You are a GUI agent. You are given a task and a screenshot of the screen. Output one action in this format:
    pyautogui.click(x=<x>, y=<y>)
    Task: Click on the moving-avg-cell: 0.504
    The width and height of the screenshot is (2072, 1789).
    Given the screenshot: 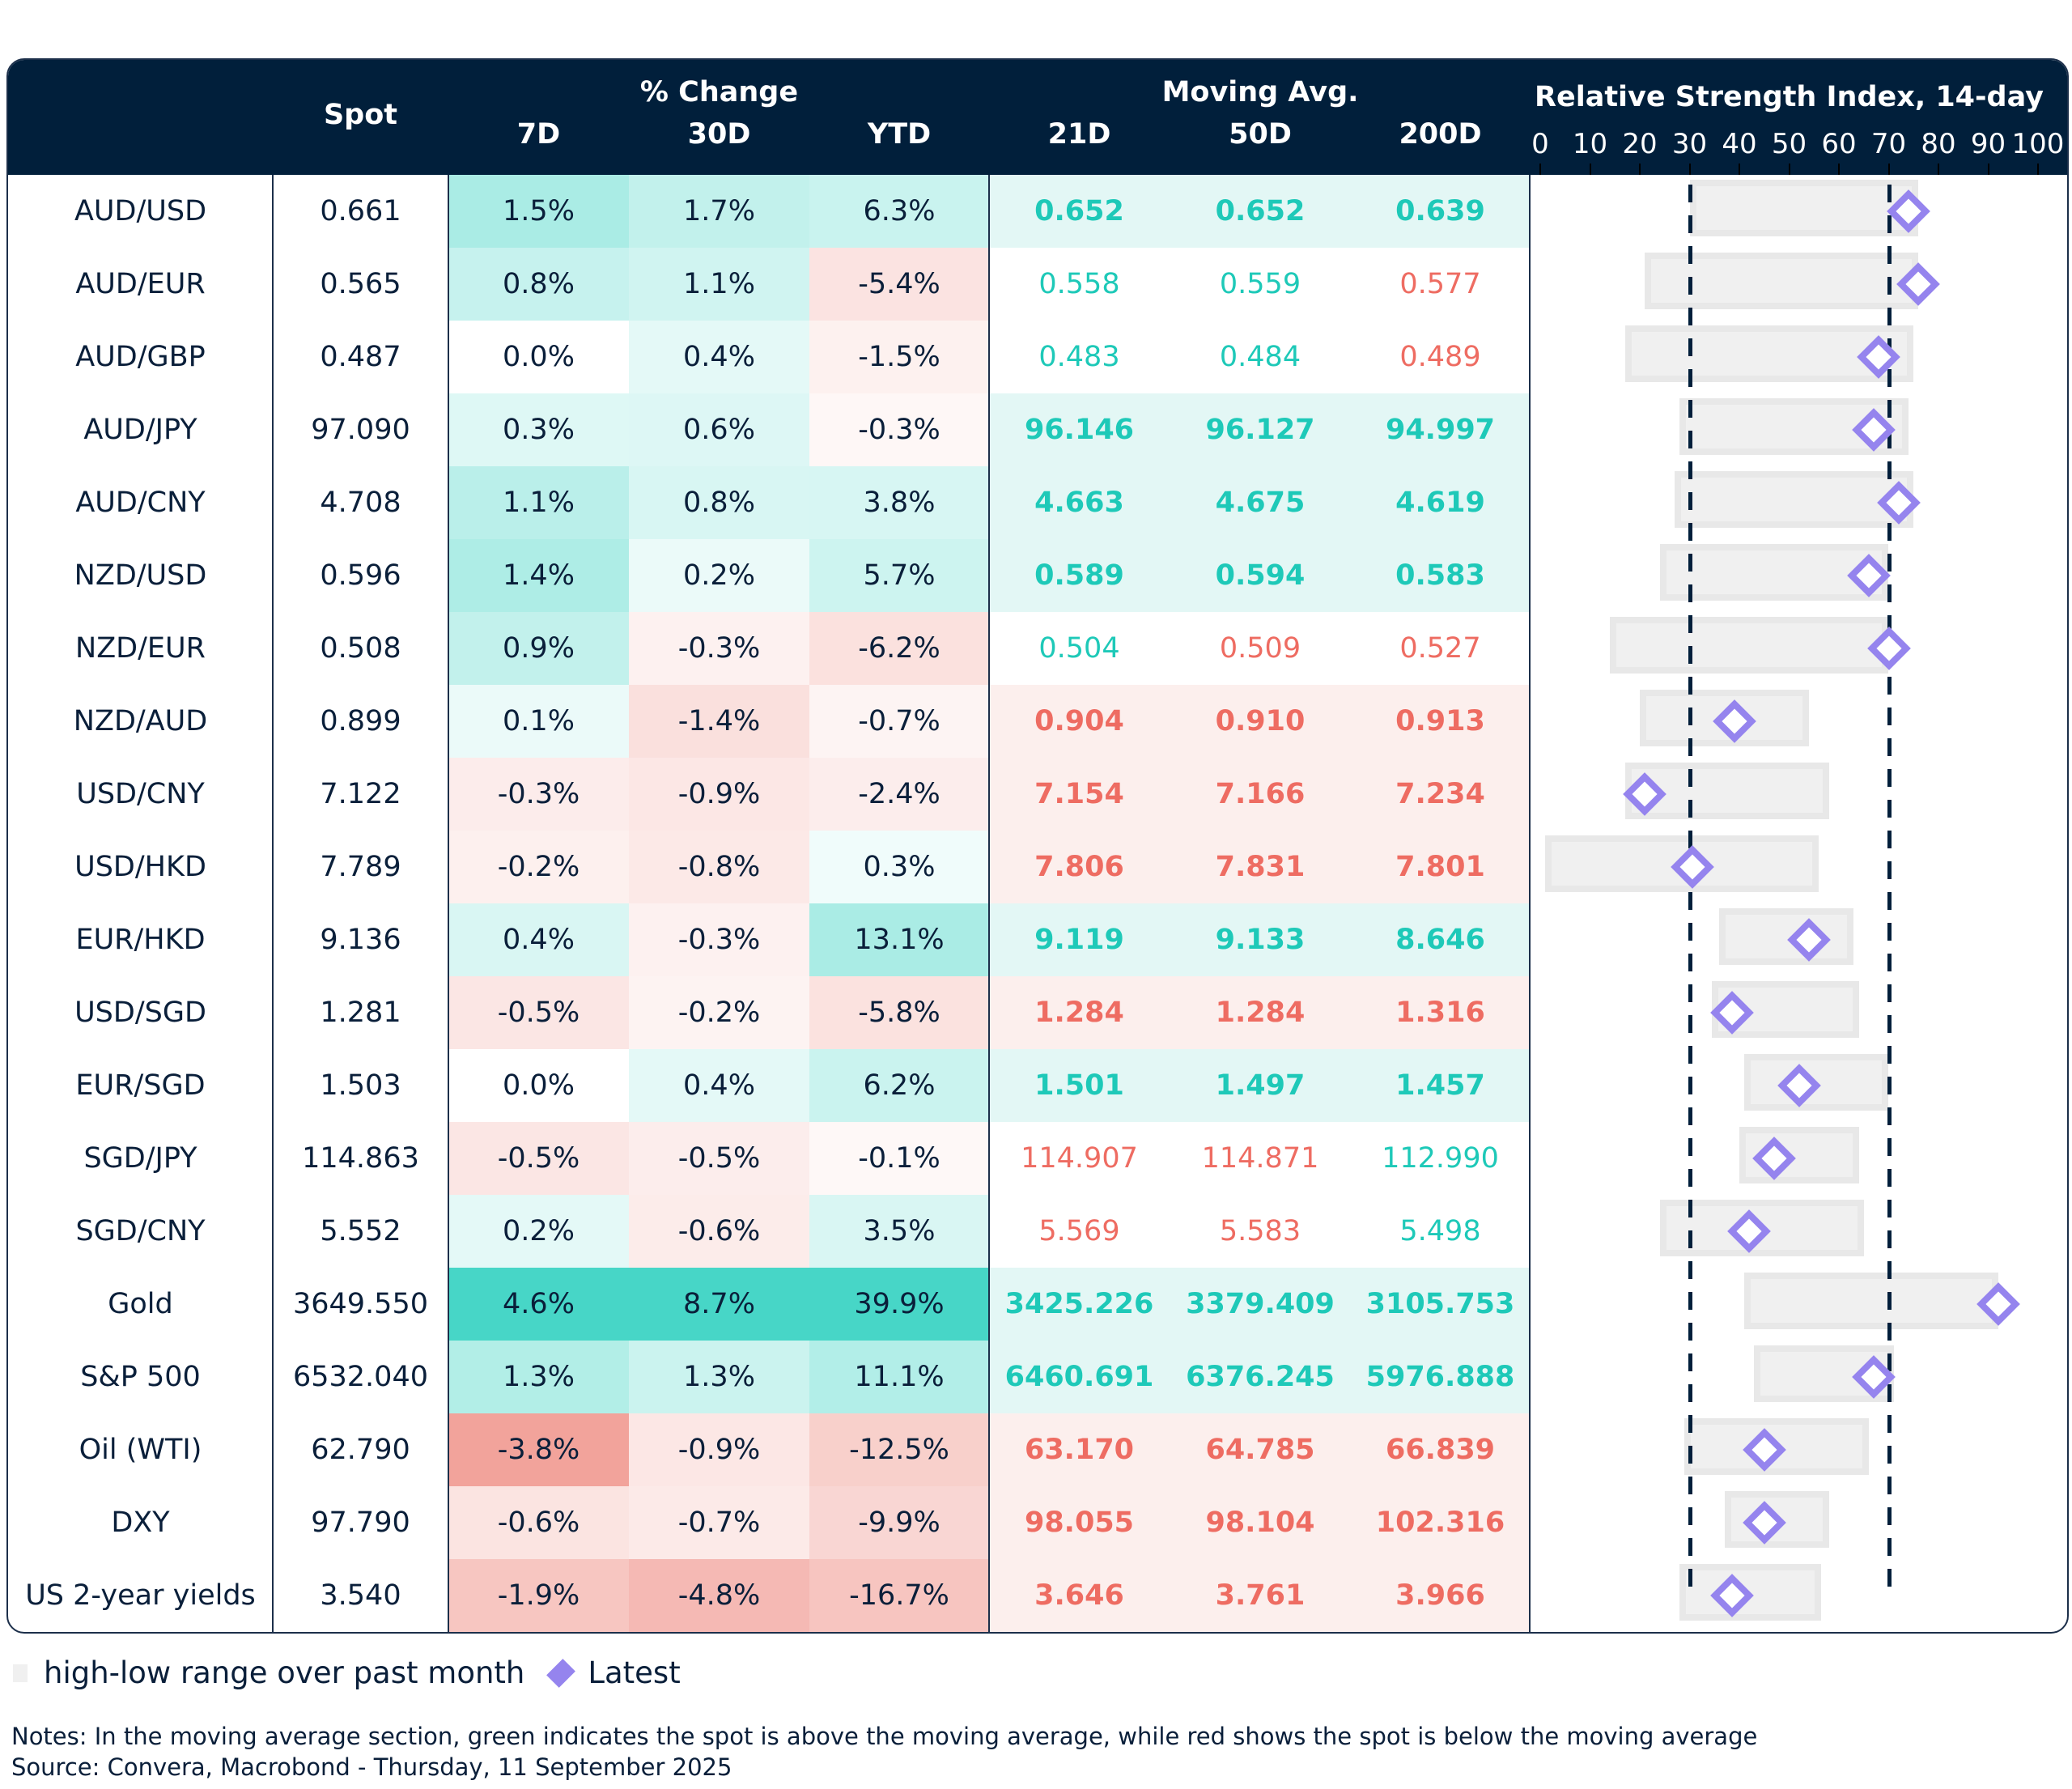 What is the action you would take?
    pyautogui.click(x=1079, y=648)
    